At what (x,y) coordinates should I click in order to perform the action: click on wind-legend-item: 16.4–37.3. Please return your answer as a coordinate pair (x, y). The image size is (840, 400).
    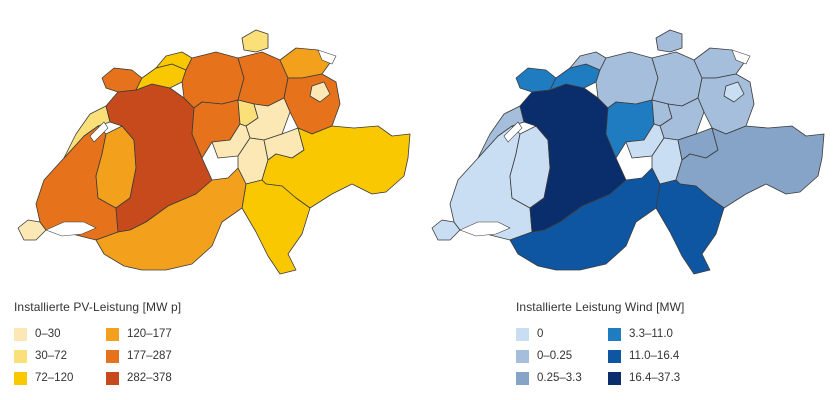
    Looking at the image, I should click on (663, 378).